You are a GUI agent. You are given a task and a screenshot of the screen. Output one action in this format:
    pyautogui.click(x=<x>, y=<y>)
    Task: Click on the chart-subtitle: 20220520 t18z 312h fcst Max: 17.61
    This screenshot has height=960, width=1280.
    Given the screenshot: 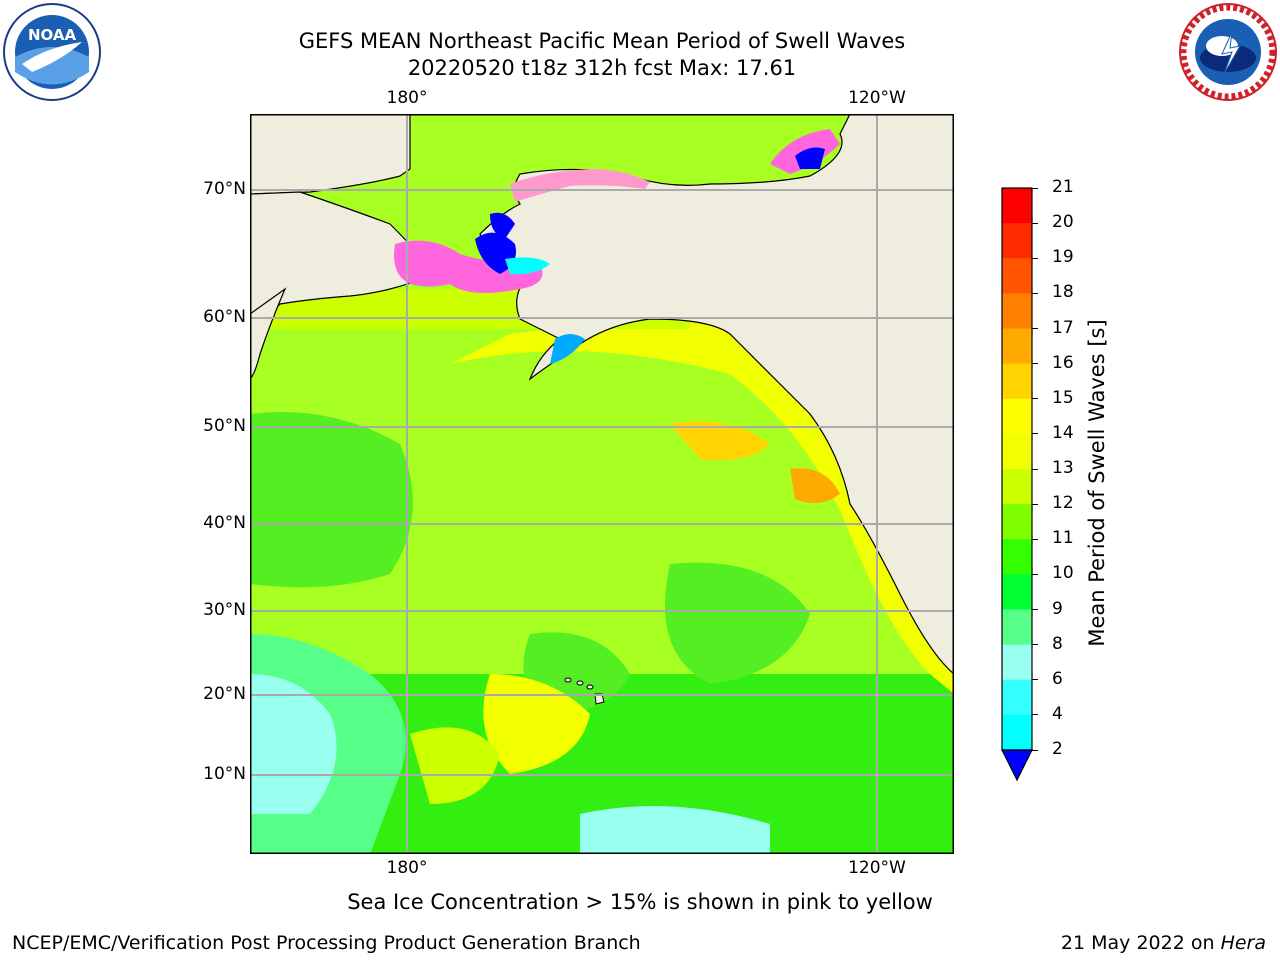 What is the action you would take?
    pyautogui.click(x=602, y=68)
    